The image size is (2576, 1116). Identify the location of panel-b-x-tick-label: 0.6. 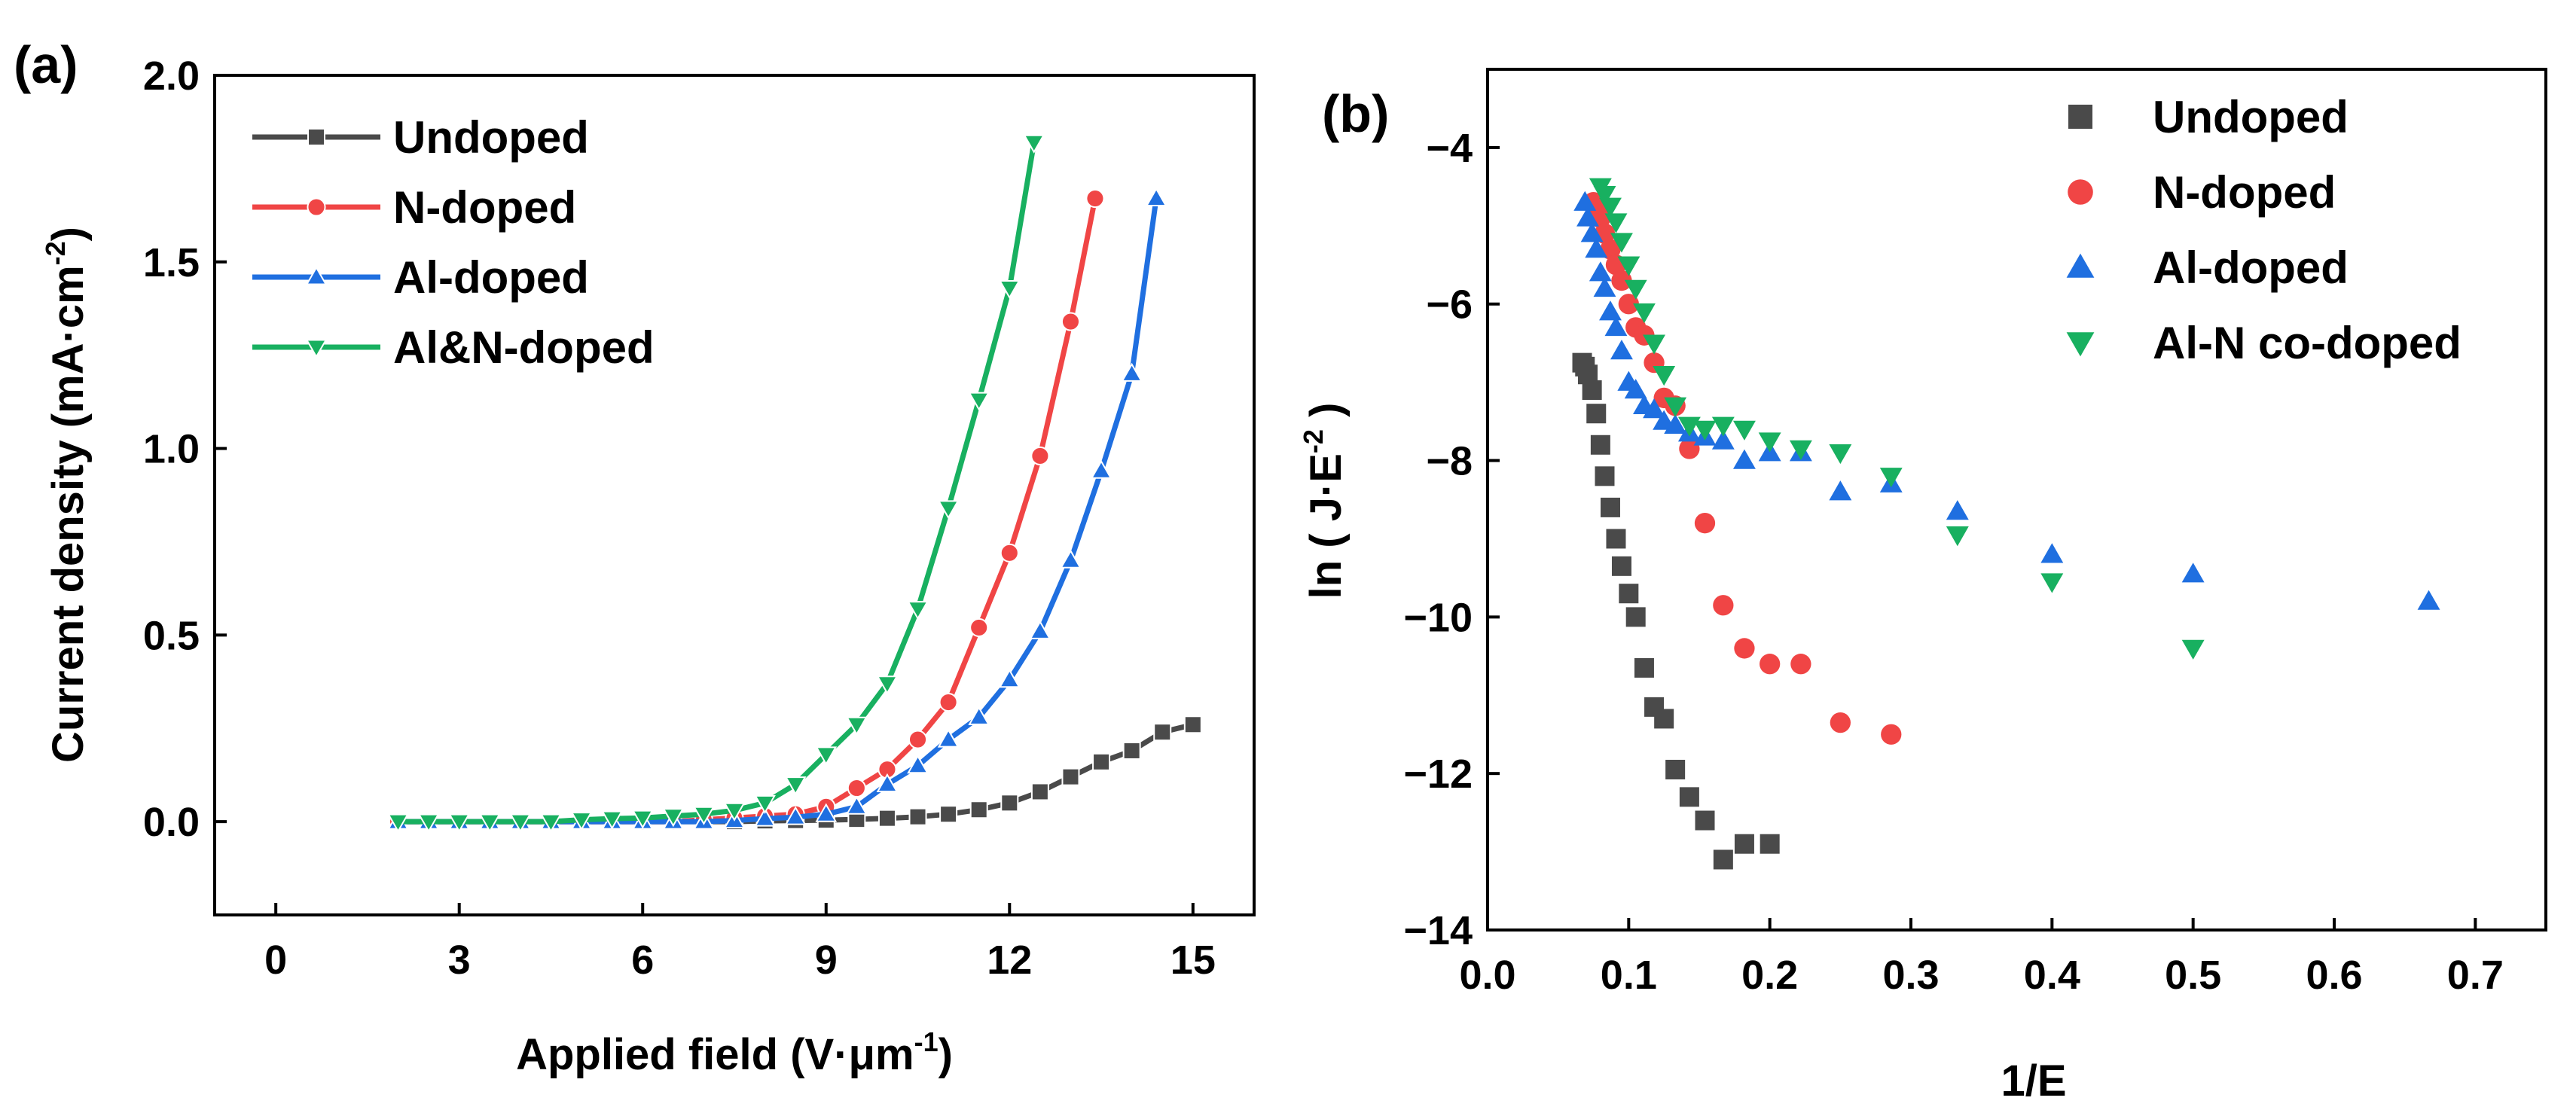
(2334, 975).